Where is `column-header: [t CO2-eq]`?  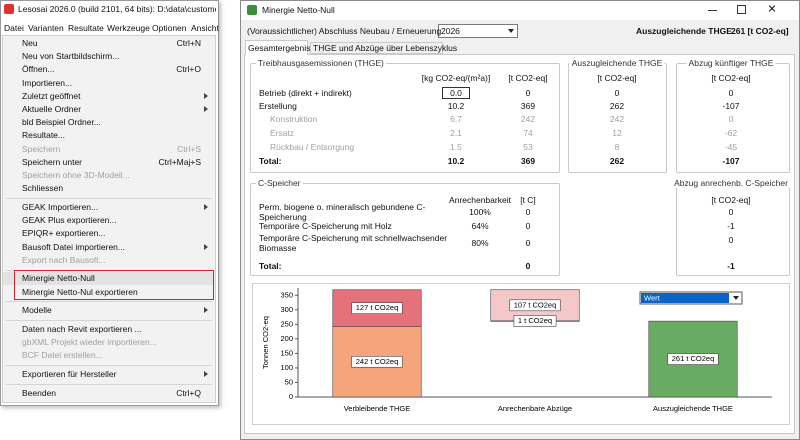 column-header: [t CO2-eq] is located at coordinates (528, 77).